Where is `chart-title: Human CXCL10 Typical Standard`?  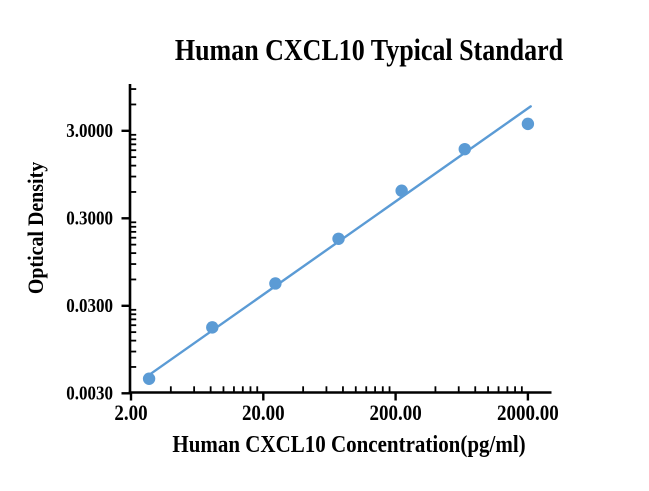 chart-title: Human CXCL10 Typical Standard is located at coordinates (369, 50).